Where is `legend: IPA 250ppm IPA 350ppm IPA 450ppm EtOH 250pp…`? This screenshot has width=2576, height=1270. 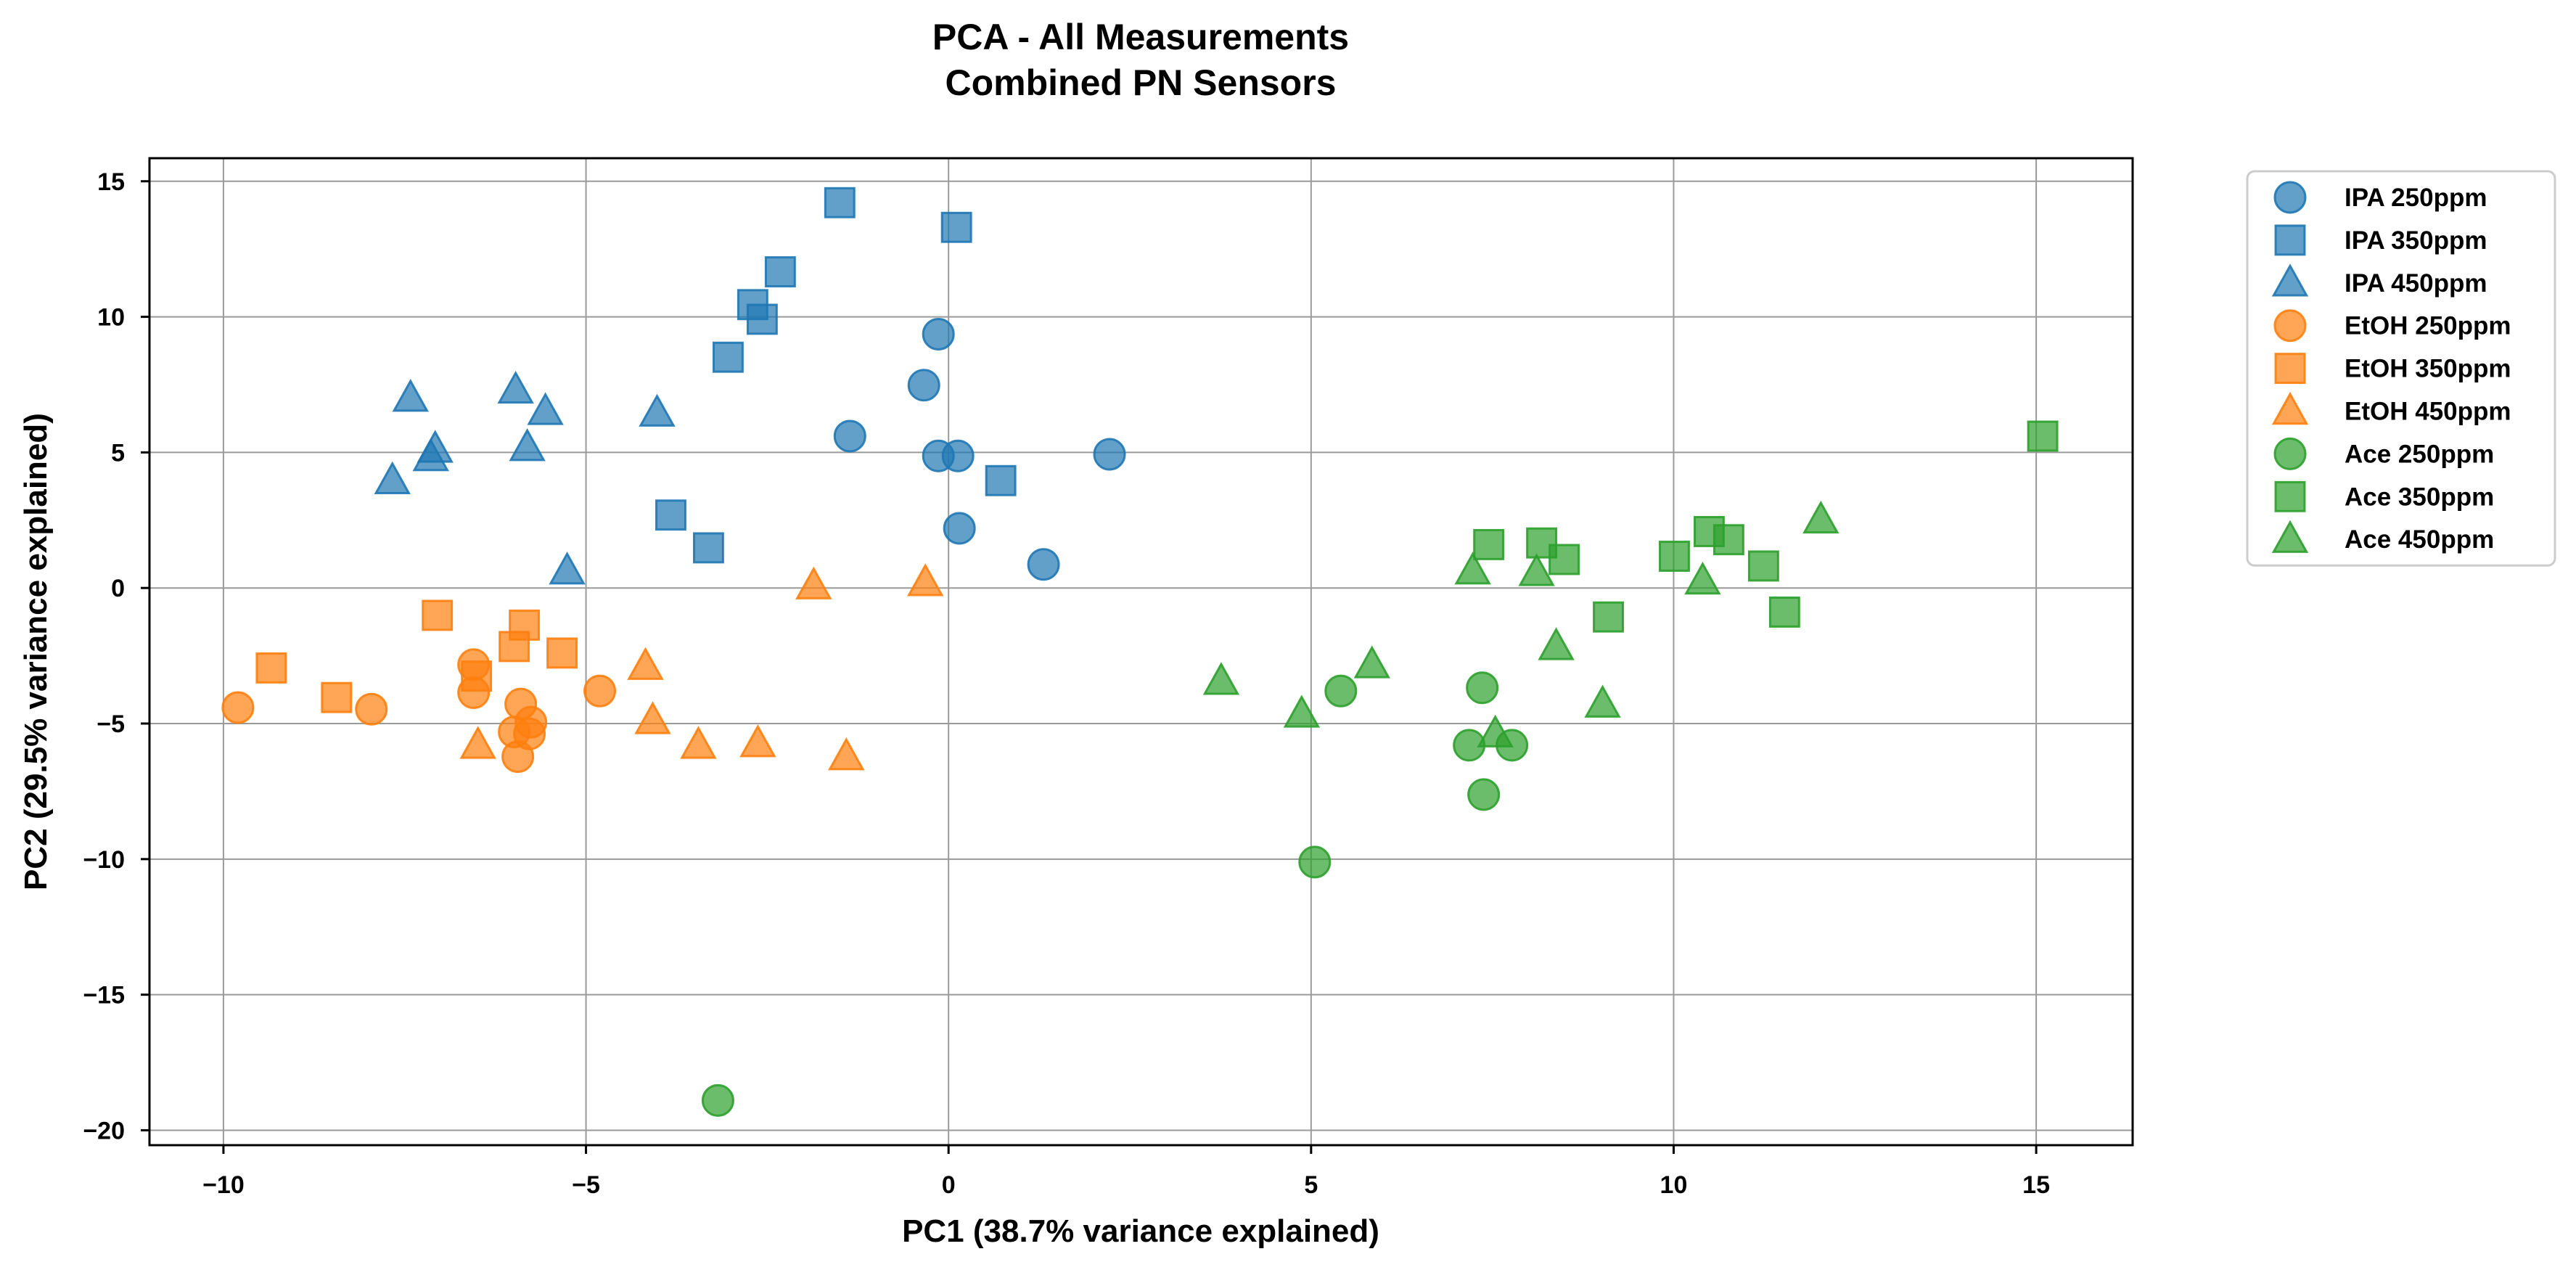
legend: IPA 250ppm IPA 350ppm IPA 450ppm EtOH 250pp… is located at coordinates (2401, 368).